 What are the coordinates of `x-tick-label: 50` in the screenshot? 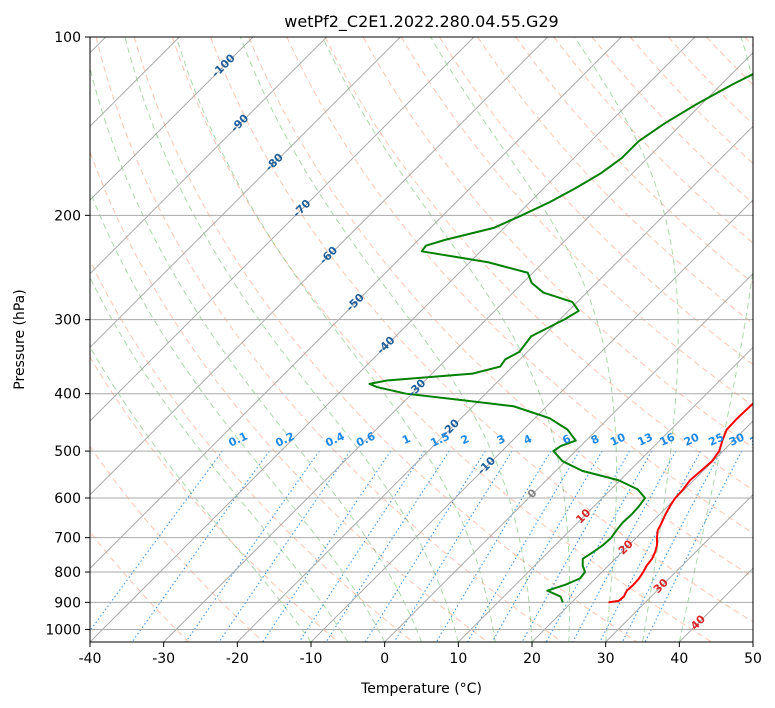 It's located at (753, 659).